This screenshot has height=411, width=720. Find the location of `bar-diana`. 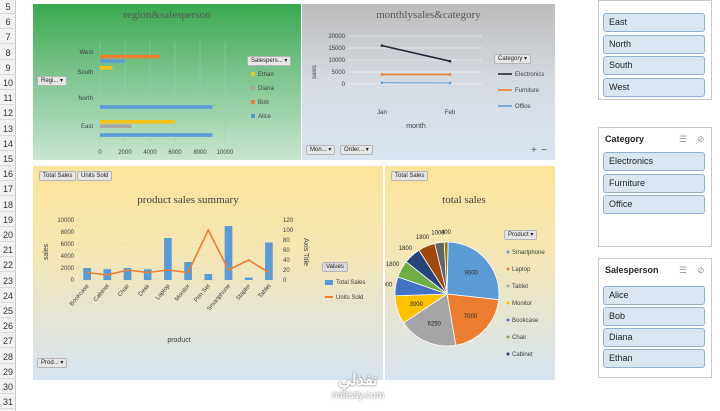

bar-diana is located at coordinates (116, 126).